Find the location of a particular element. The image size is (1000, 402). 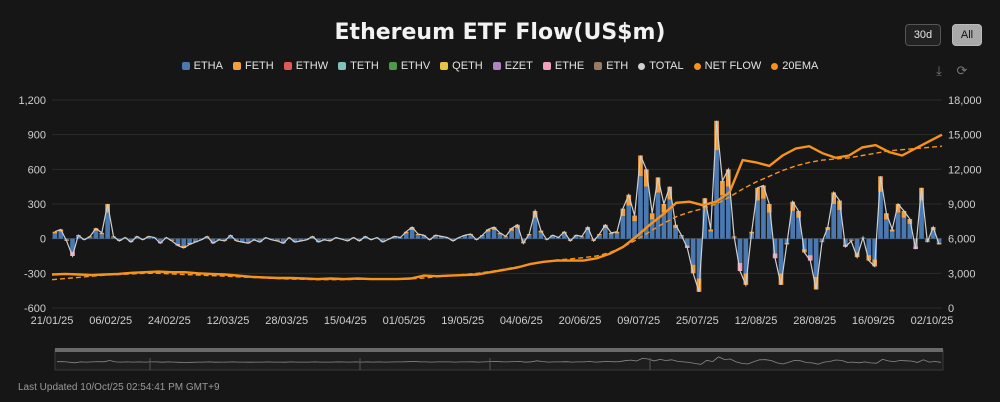

legend-item-ethw: ETHW is located at coordinates (305, 66).